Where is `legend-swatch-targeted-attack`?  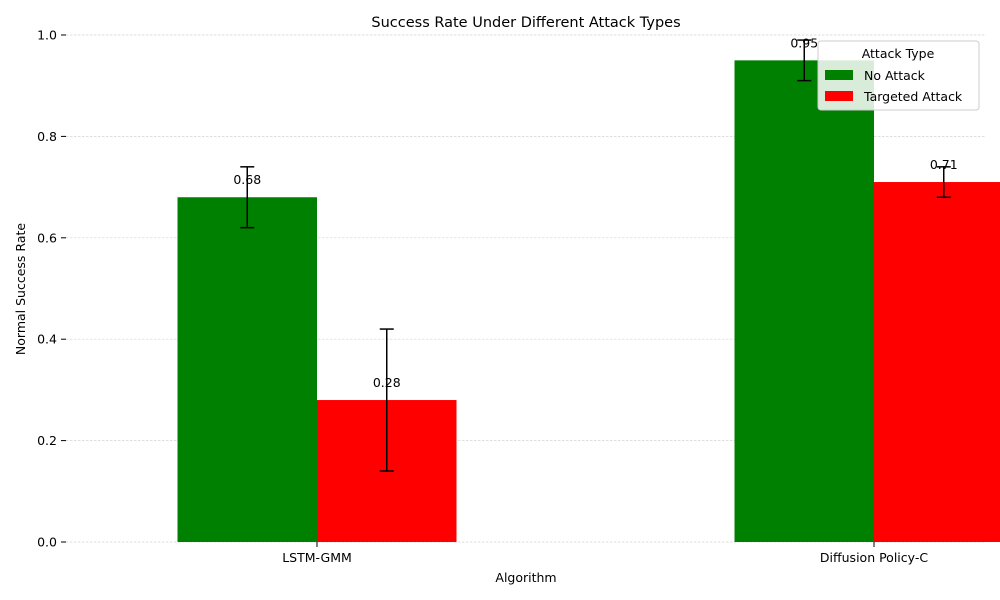 legend-swatch-targeted-attack is located at coordinates (839, 96).